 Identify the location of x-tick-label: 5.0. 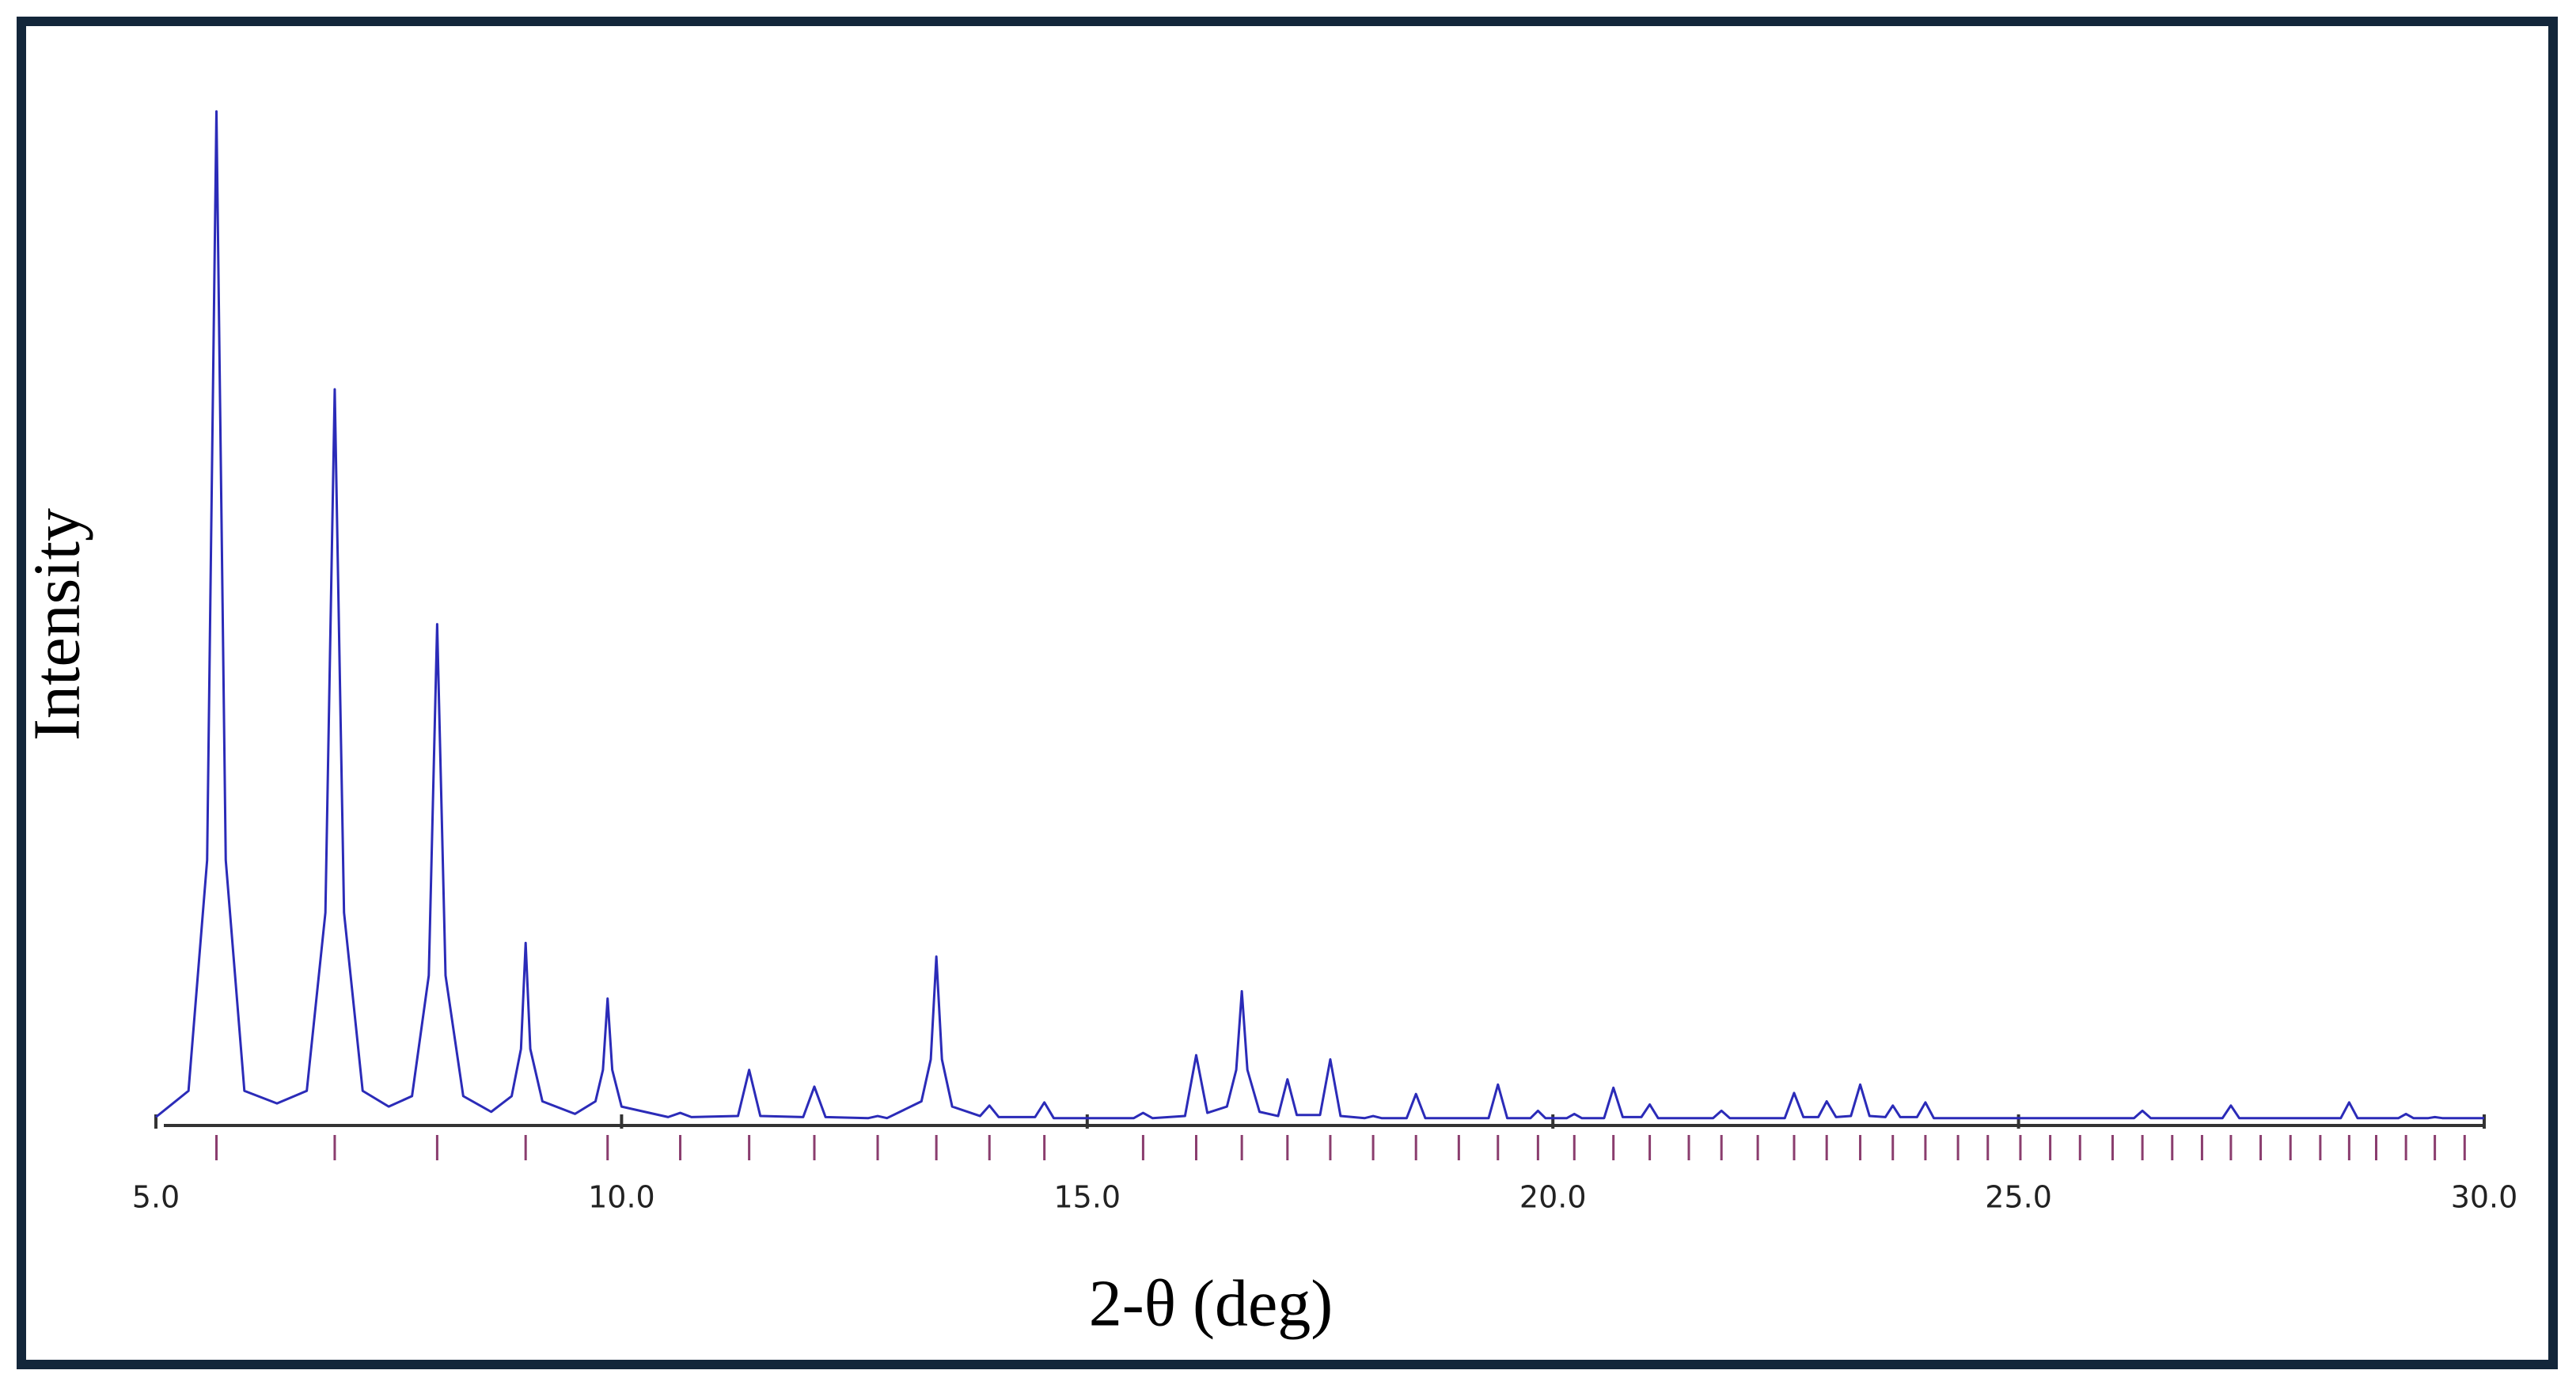
(156, 1197).